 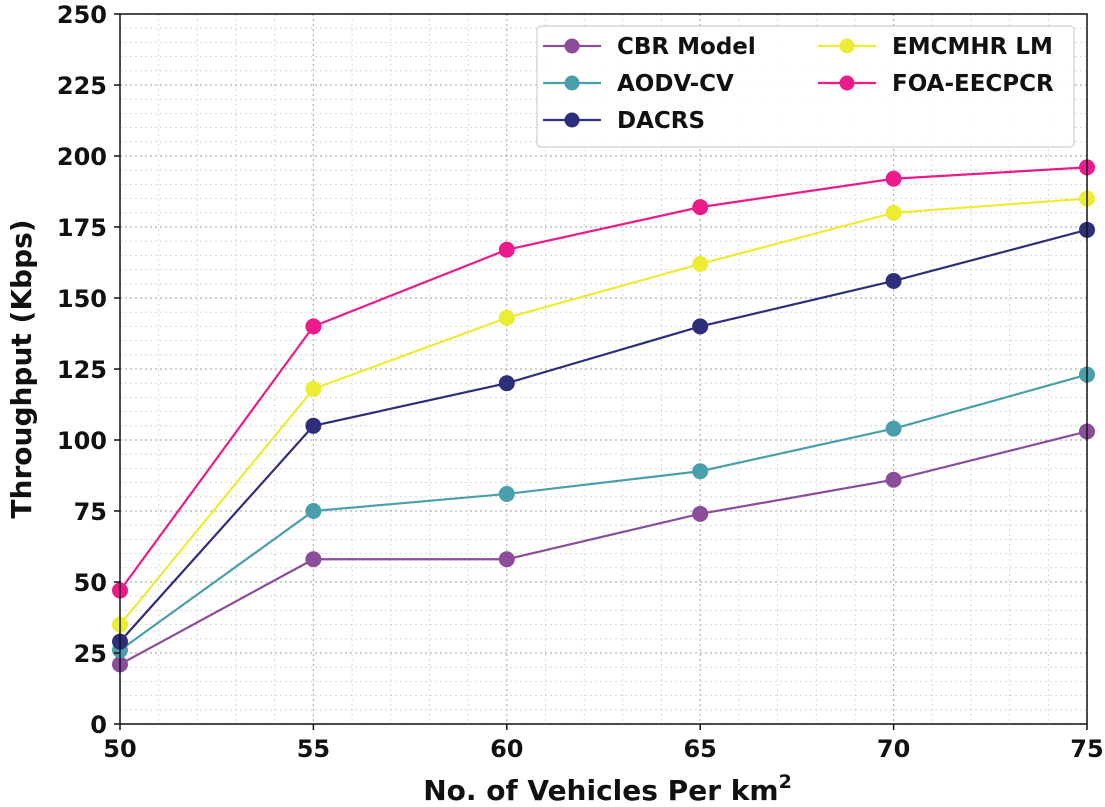 I want to click on x-tick-label: 55, so click(x=313, y=749).